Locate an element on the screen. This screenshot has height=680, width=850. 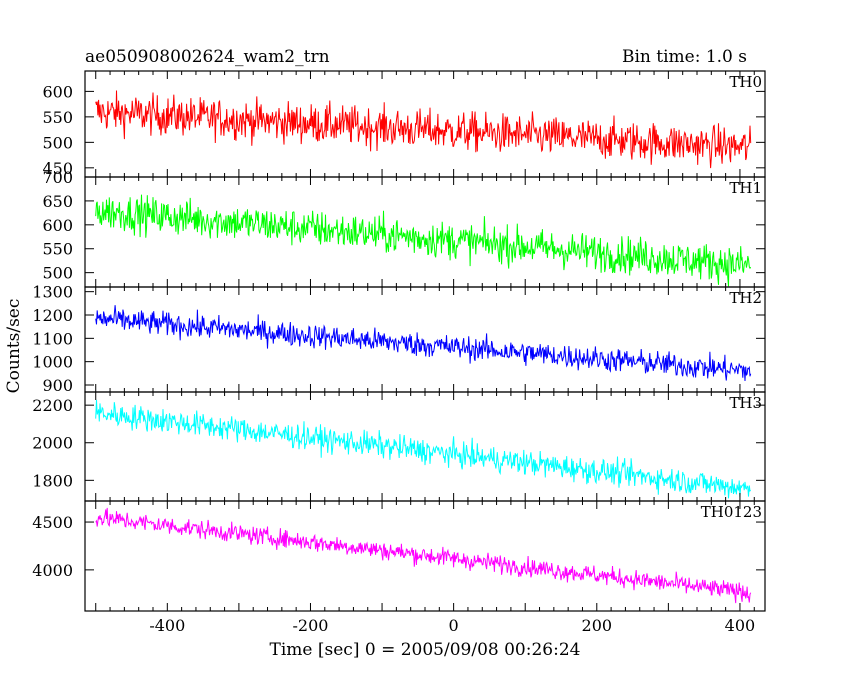
y-tick-label: 450 is located at coordinates (57, 168).